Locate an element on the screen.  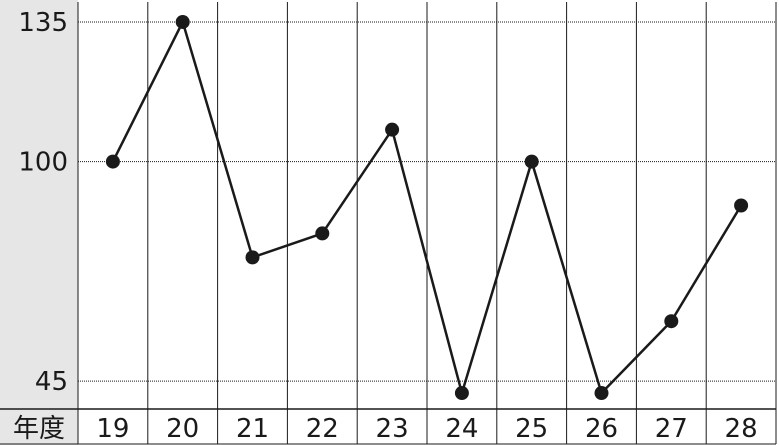
x-tick-label-23: 23 is located at coordinates (392, 429).